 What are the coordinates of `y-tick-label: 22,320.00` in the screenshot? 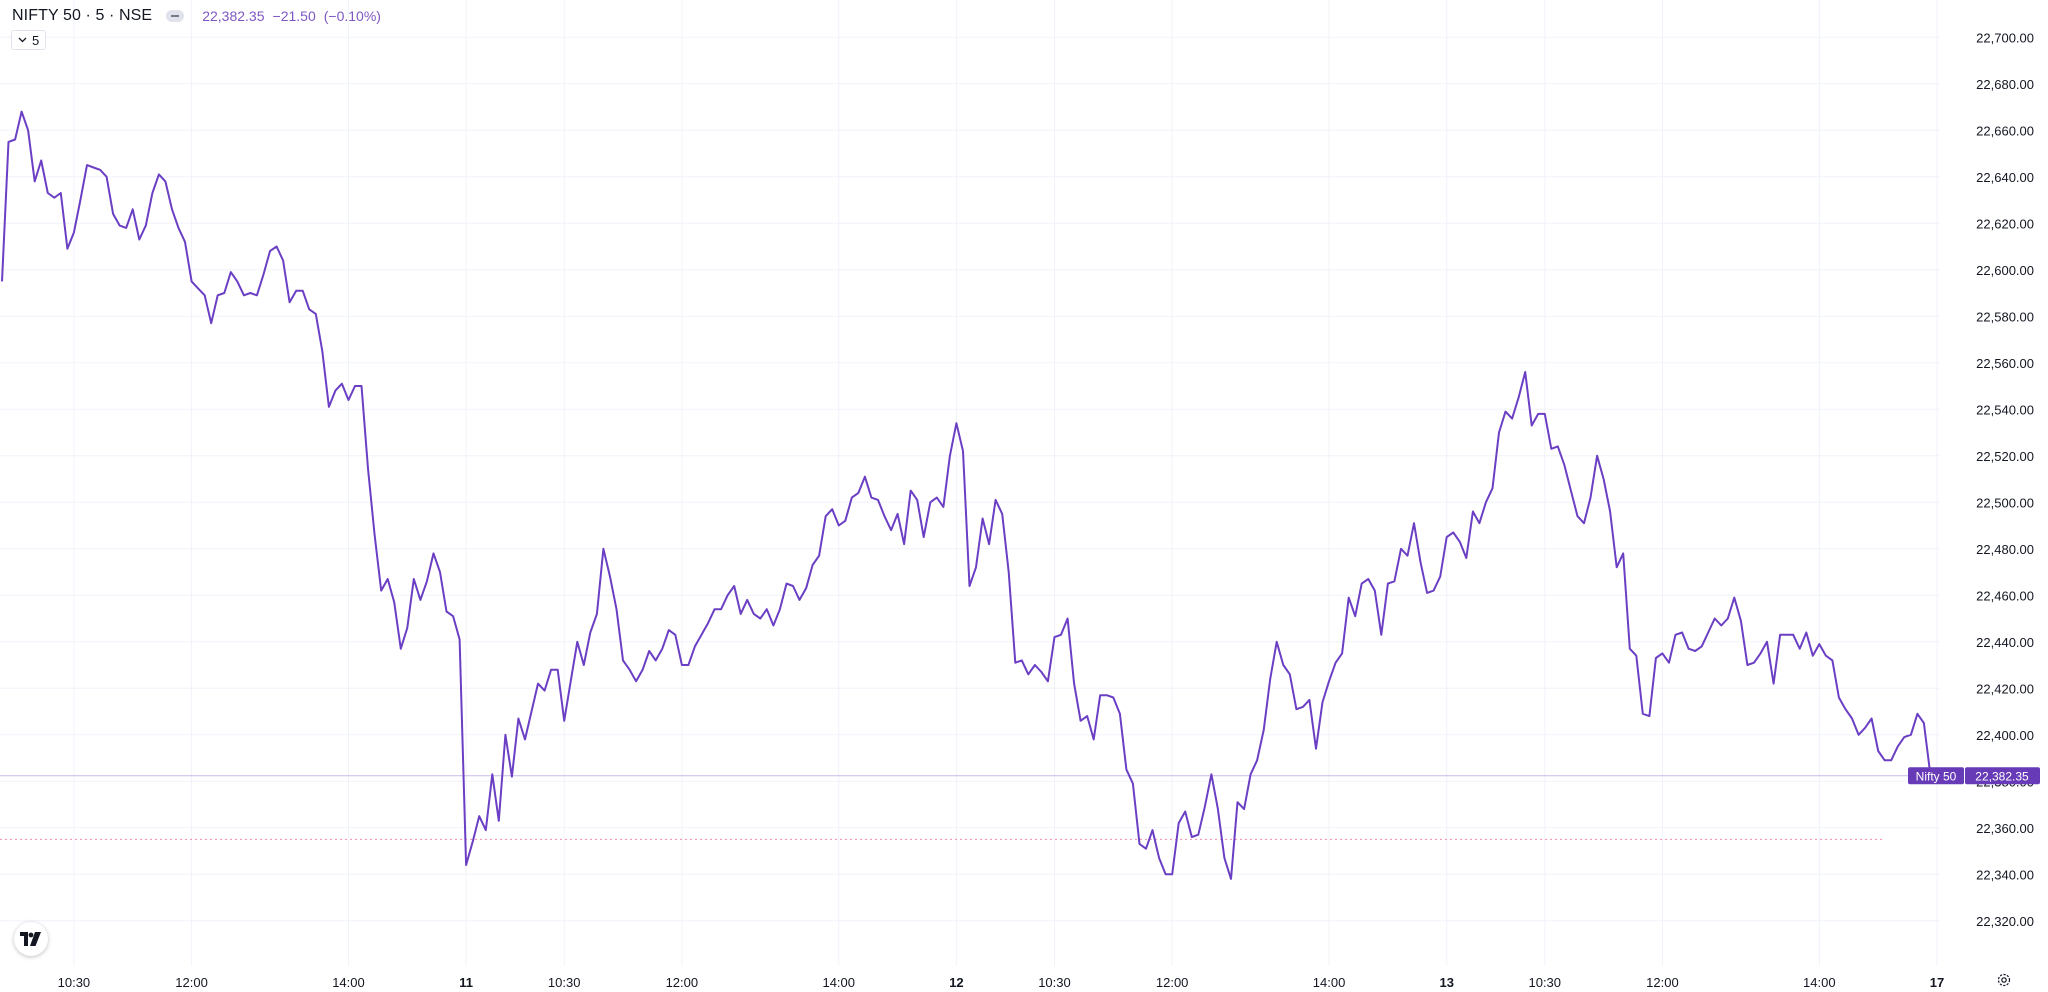 It's located at (2005, 921).